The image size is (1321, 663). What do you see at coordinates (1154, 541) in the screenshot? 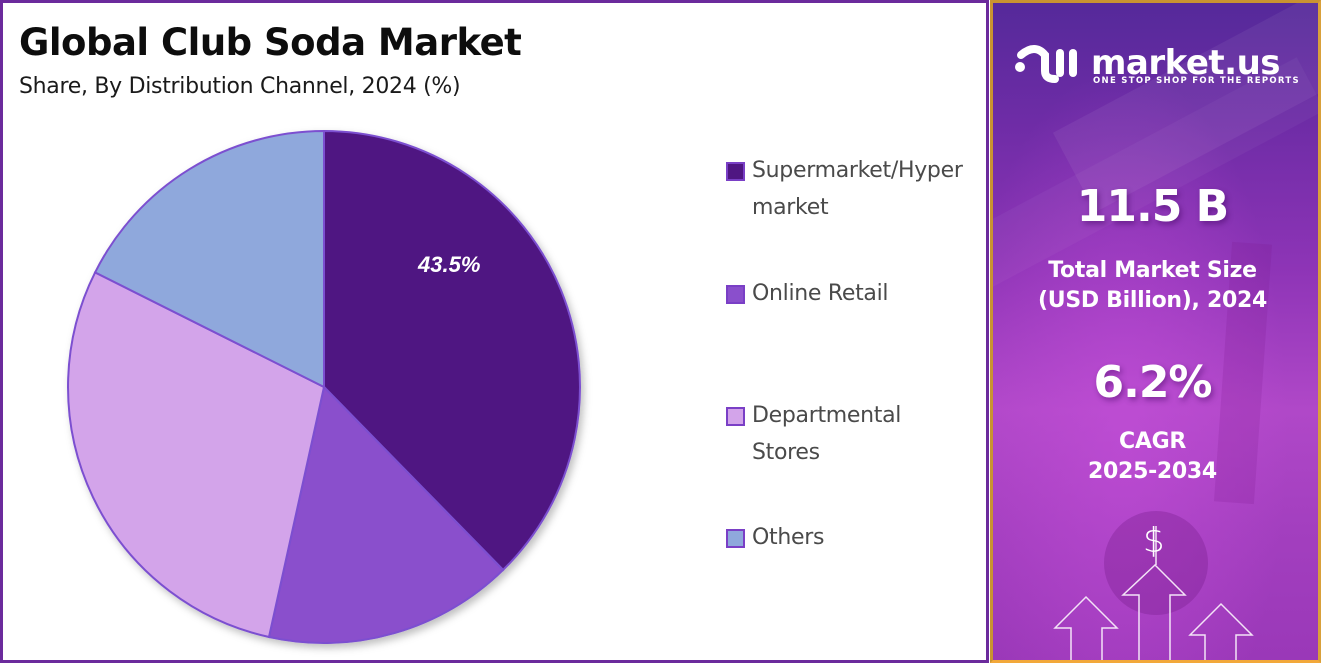
I see `dollar-icon: $` at bounding box center [1154, 541].